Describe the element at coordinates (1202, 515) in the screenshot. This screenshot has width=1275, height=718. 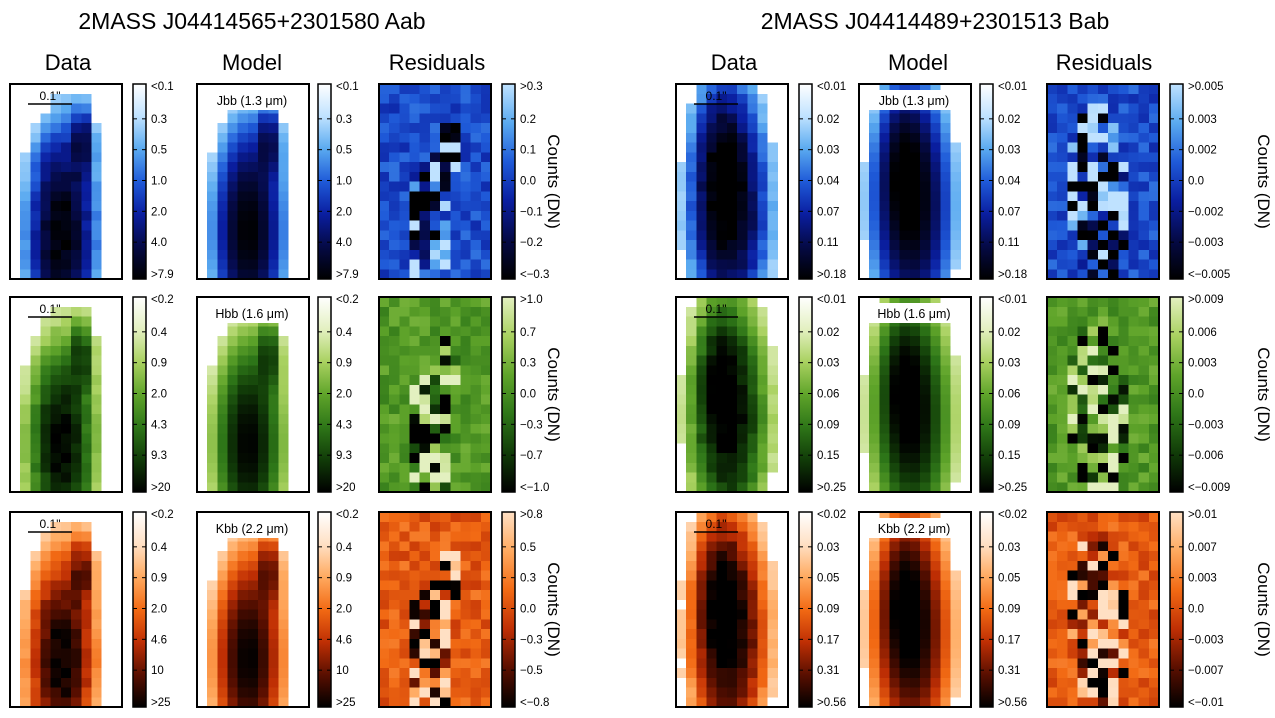
I see `colorbar-tick-label: >0.01` at that location.